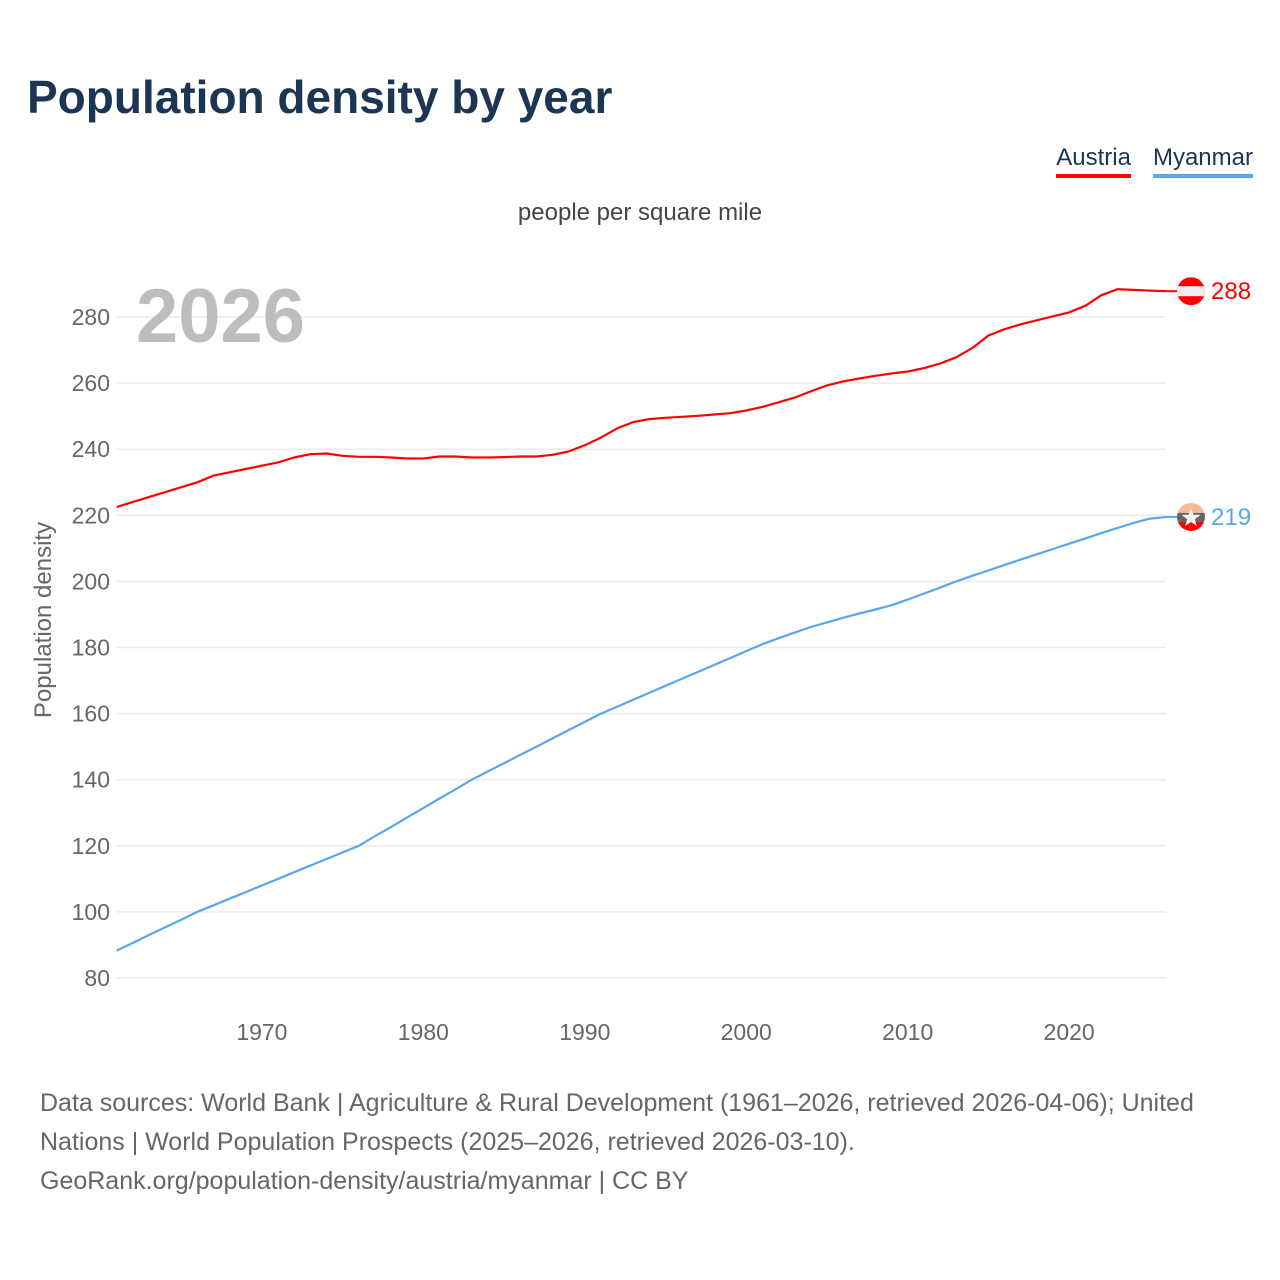  I want to click on y-tick-label: 80, so click(97, 978).